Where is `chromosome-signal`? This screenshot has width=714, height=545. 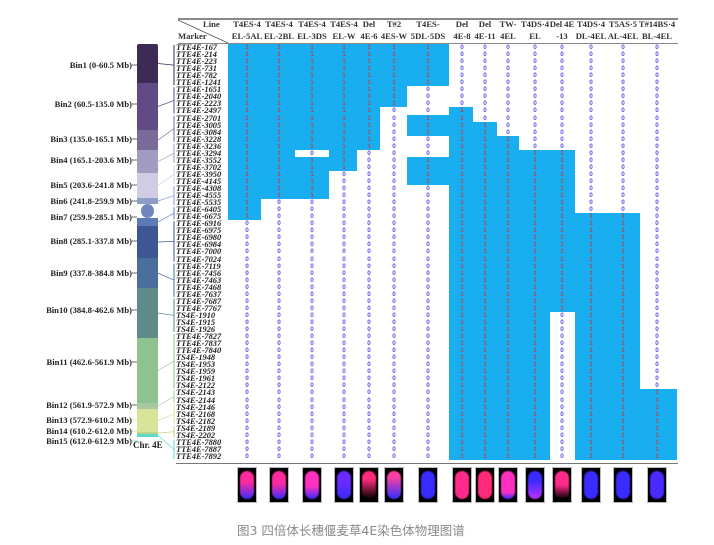
chromosome-signal is located at coordinates (394, 485).